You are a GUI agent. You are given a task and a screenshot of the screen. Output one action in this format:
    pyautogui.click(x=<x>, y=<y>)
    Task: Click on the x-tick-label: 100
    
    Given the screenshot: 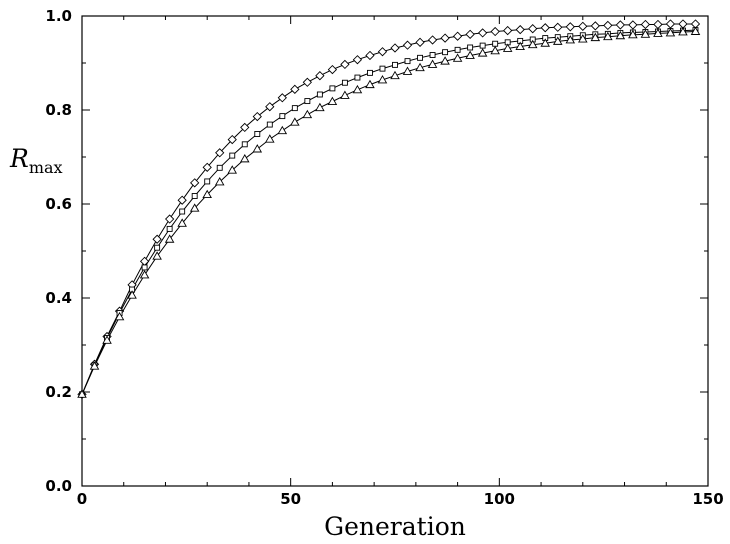 What is the action you would take?
    pyautogui.click(x=499, y=499)
    